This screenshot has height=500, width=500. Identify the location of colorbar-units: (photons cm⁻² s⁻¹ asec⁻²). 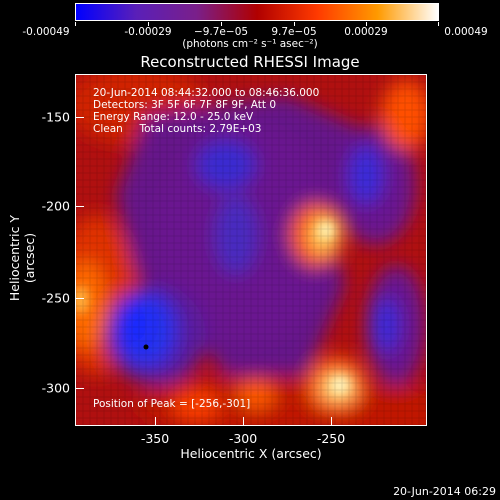
(250, 44).